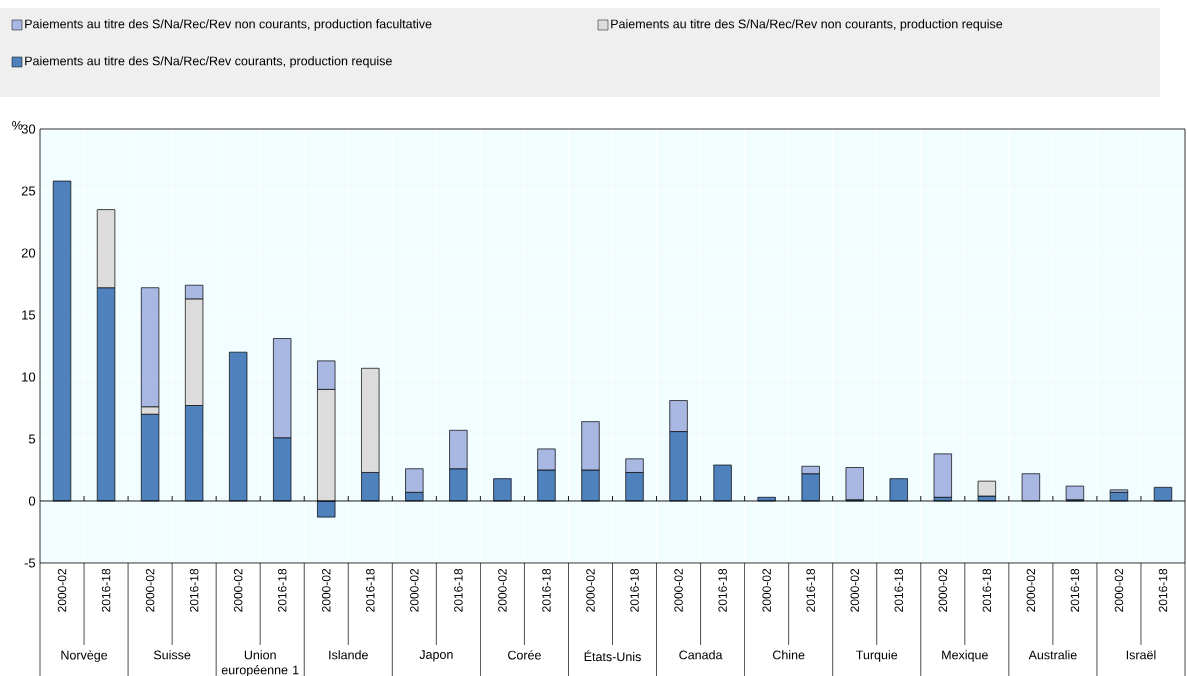 The height and width of the screenshot is (676, 1187). Describe the element at coordinates (32, 439) in the screenshot. I see `y-tick-label: 5` at that location.